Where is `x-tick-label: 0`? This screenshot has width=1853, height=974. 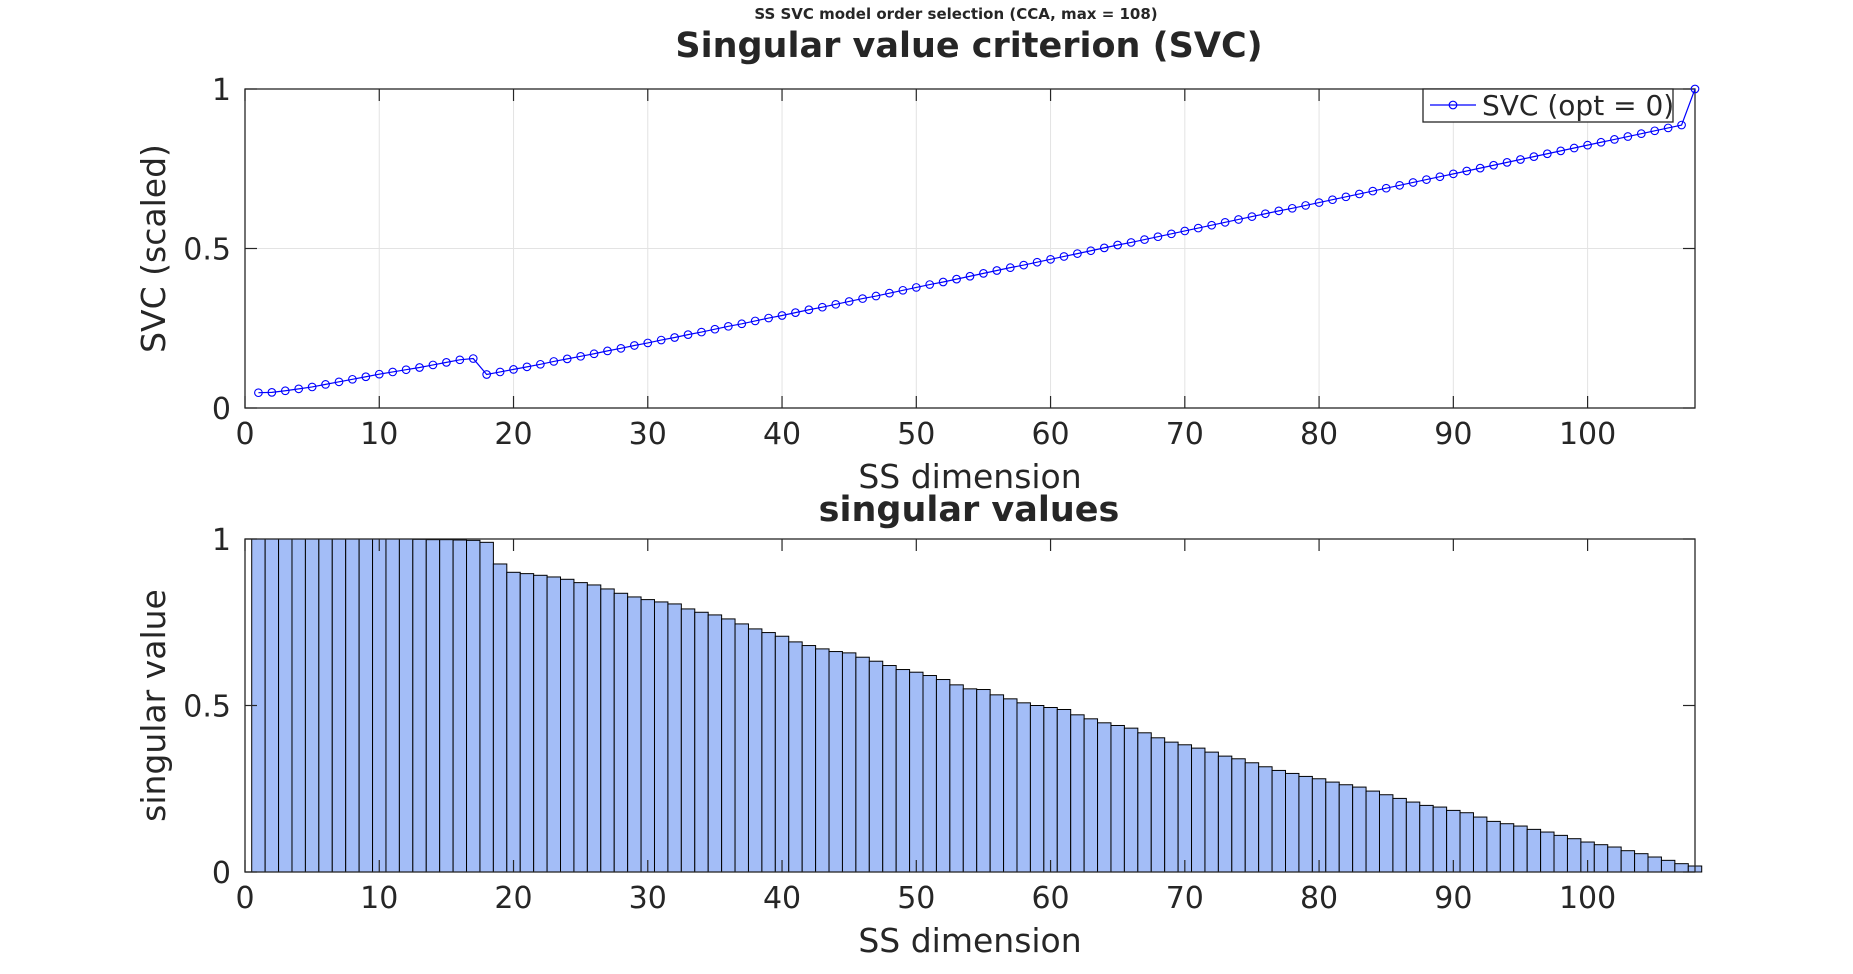 x-tick-label: 0 is located at coordinates (244, 898).